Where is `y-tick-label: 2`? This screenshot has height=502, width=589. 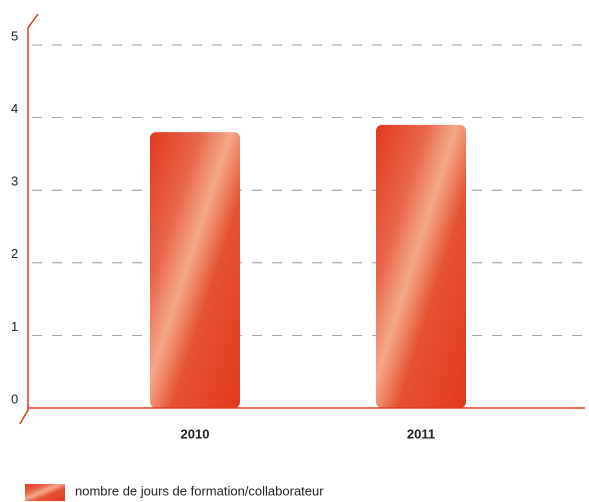
y-tick-label: 2 is located at coordinates (14, 253).